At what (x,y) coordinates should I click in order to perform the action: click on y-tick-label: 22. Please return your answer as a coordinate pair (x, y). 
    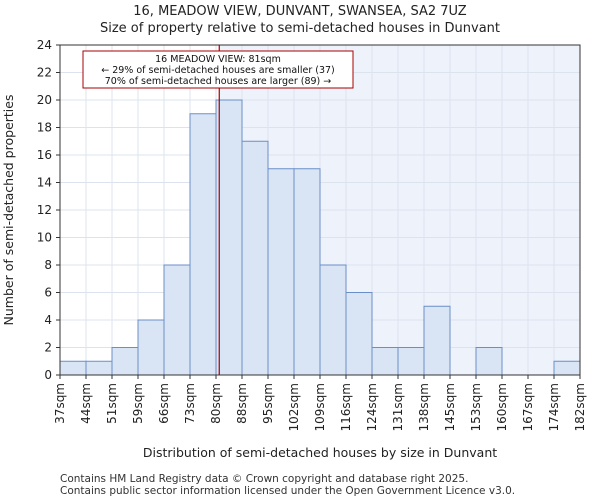
    Looking at the image, I should click on (44, 73).